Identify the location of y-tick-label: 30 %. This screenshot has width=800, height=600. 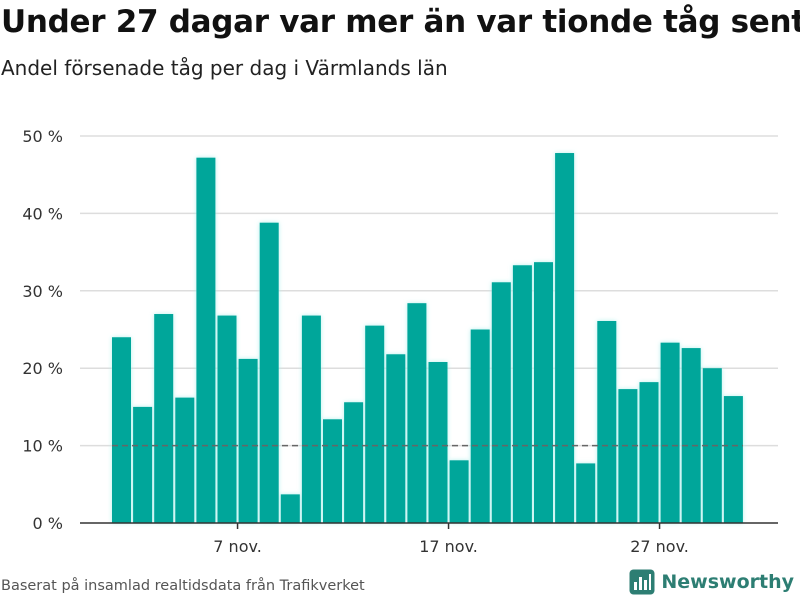
(42, 291).